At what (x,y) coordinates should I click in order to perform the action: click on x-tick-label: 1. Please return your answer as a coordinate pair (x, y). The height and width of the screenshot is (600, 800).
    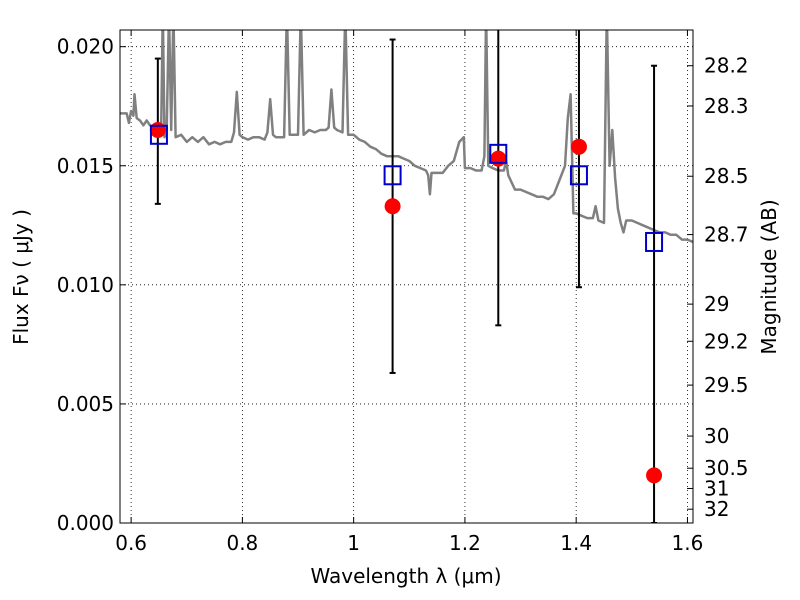
    Looking at the image, I should click on (353, 543).